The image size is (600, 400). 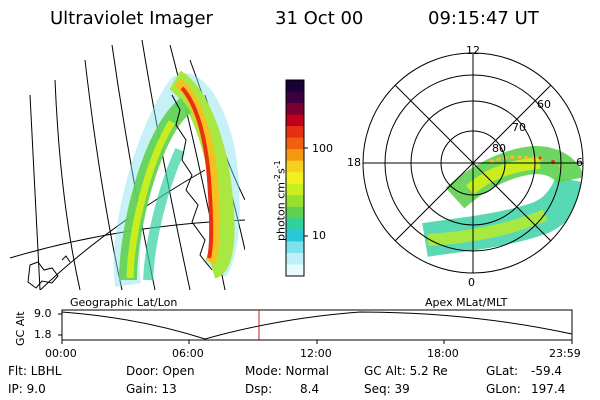 I want to click on status-dsp-value: 8.4, so click(x=310, y=389).